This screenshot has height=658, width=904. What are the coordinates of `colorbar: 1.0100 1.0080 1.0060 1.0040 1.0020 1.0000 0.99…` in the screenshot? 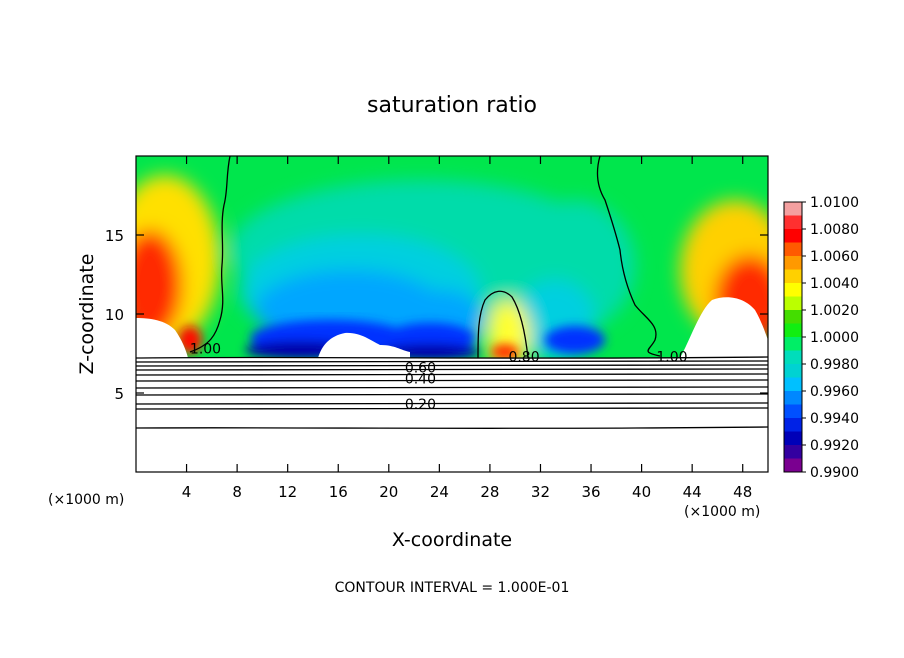 It's located at (821, 338).